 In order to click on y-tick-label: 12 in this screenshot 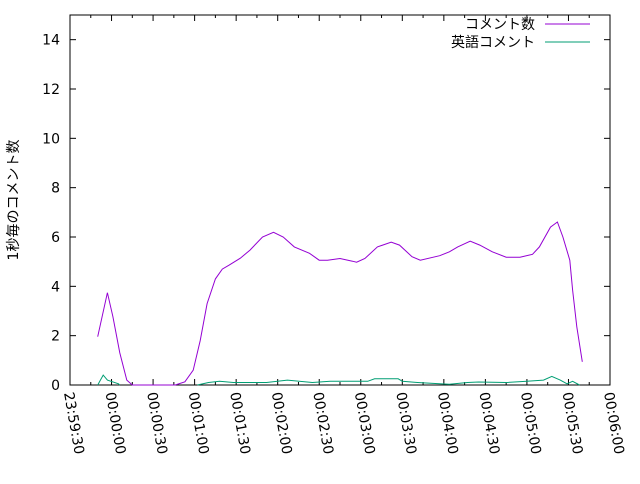, I will do `click(51, 90)`.